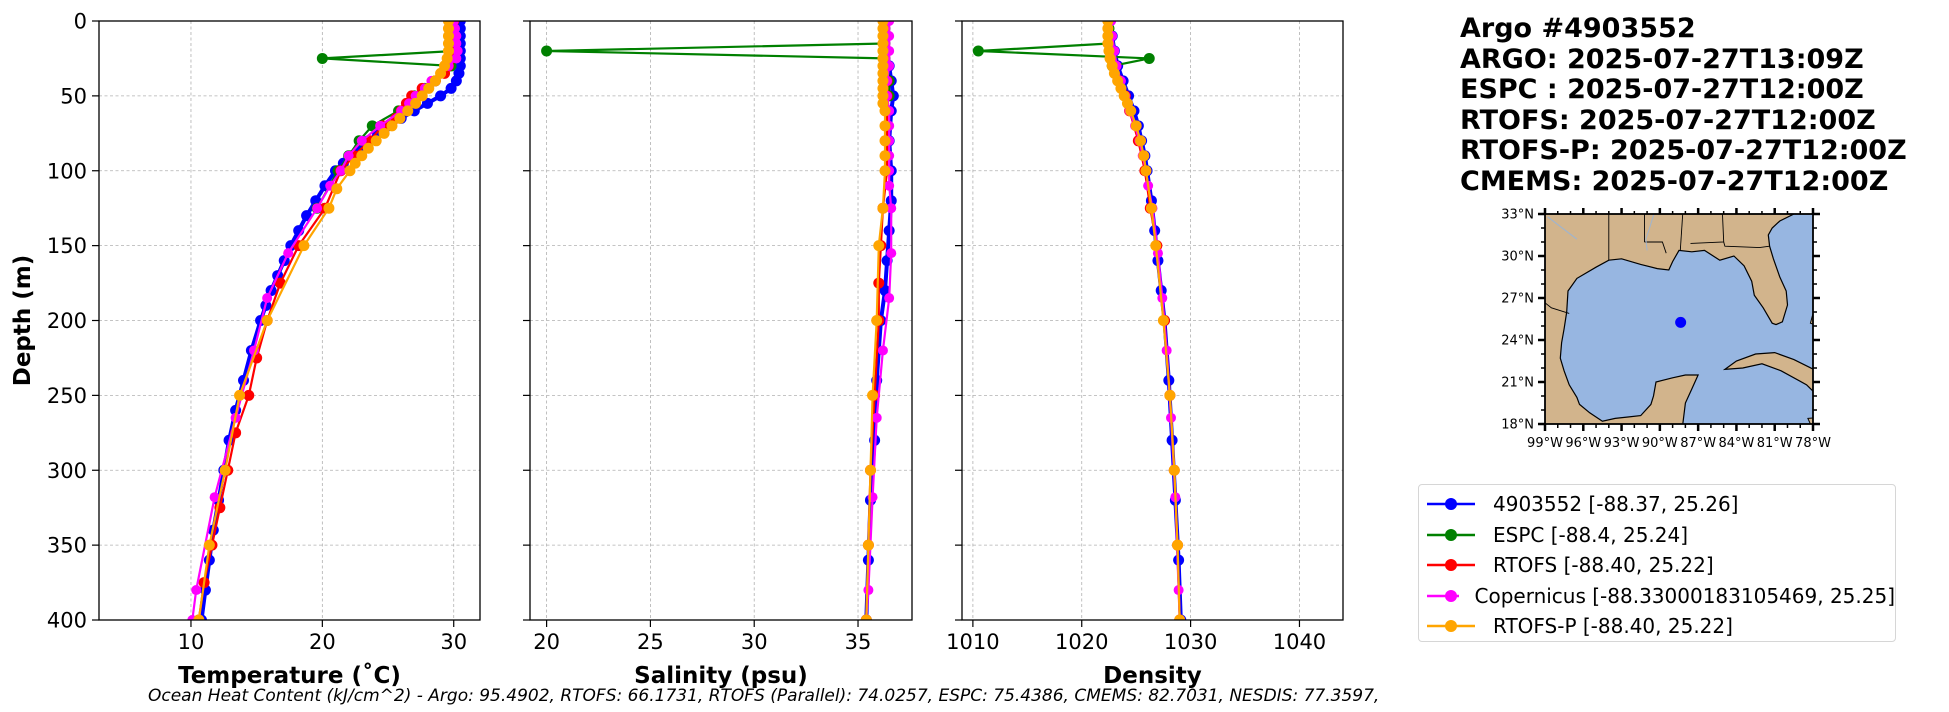 This screenshot has height=712, width=1949. I want to click on legend-entry-copernicus: Copernicus [-88.33000183105469, 25.25], so click(1657, 596).